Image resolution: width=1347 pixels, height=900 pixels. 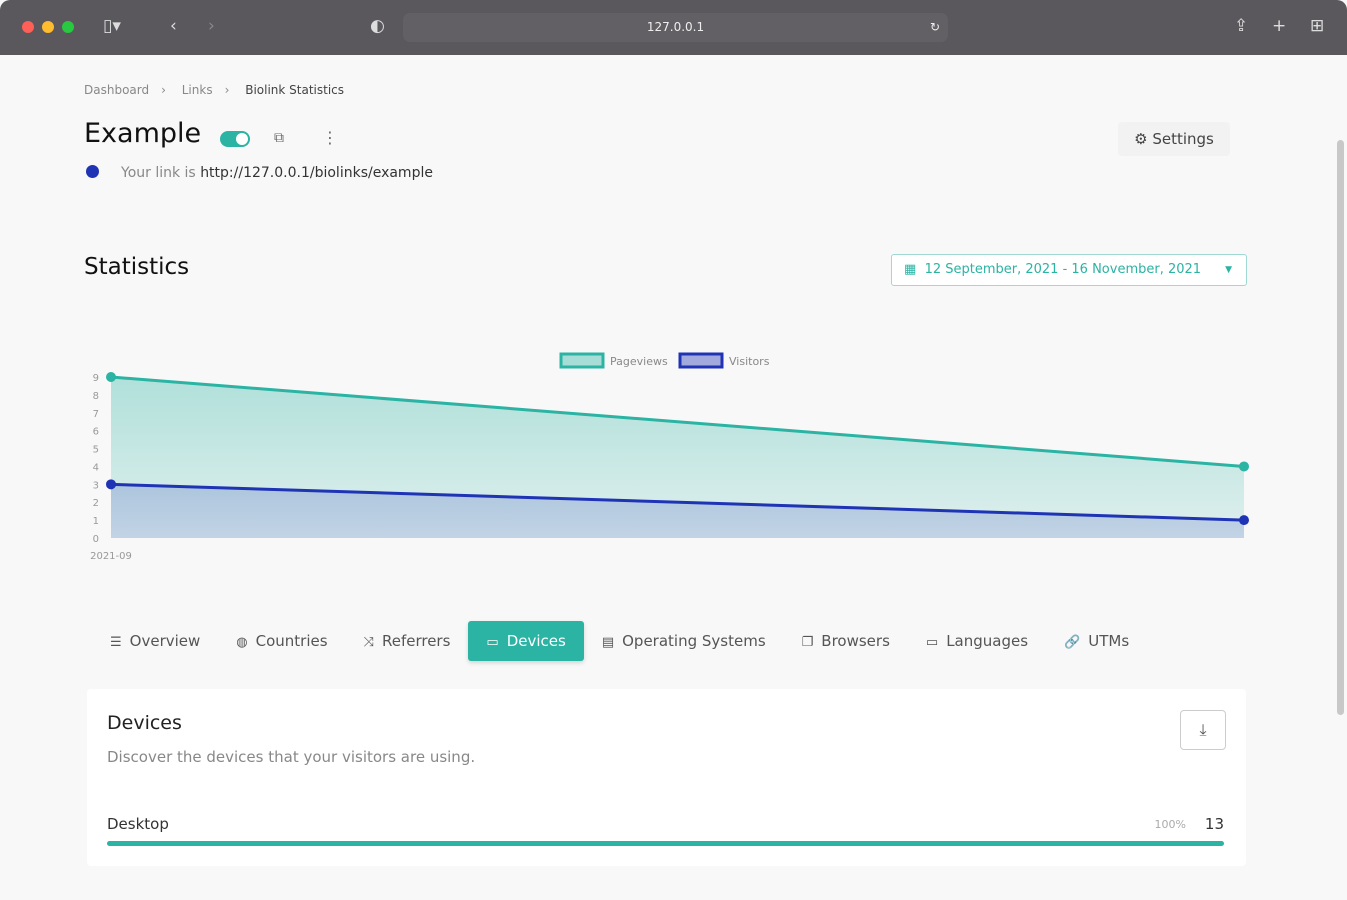 What do you see at coordinates (220, 90) in the screenshot?
I see `breadcrumb: Dashboard › Links › Biolink Statistics` at bounding box center [220, 90].